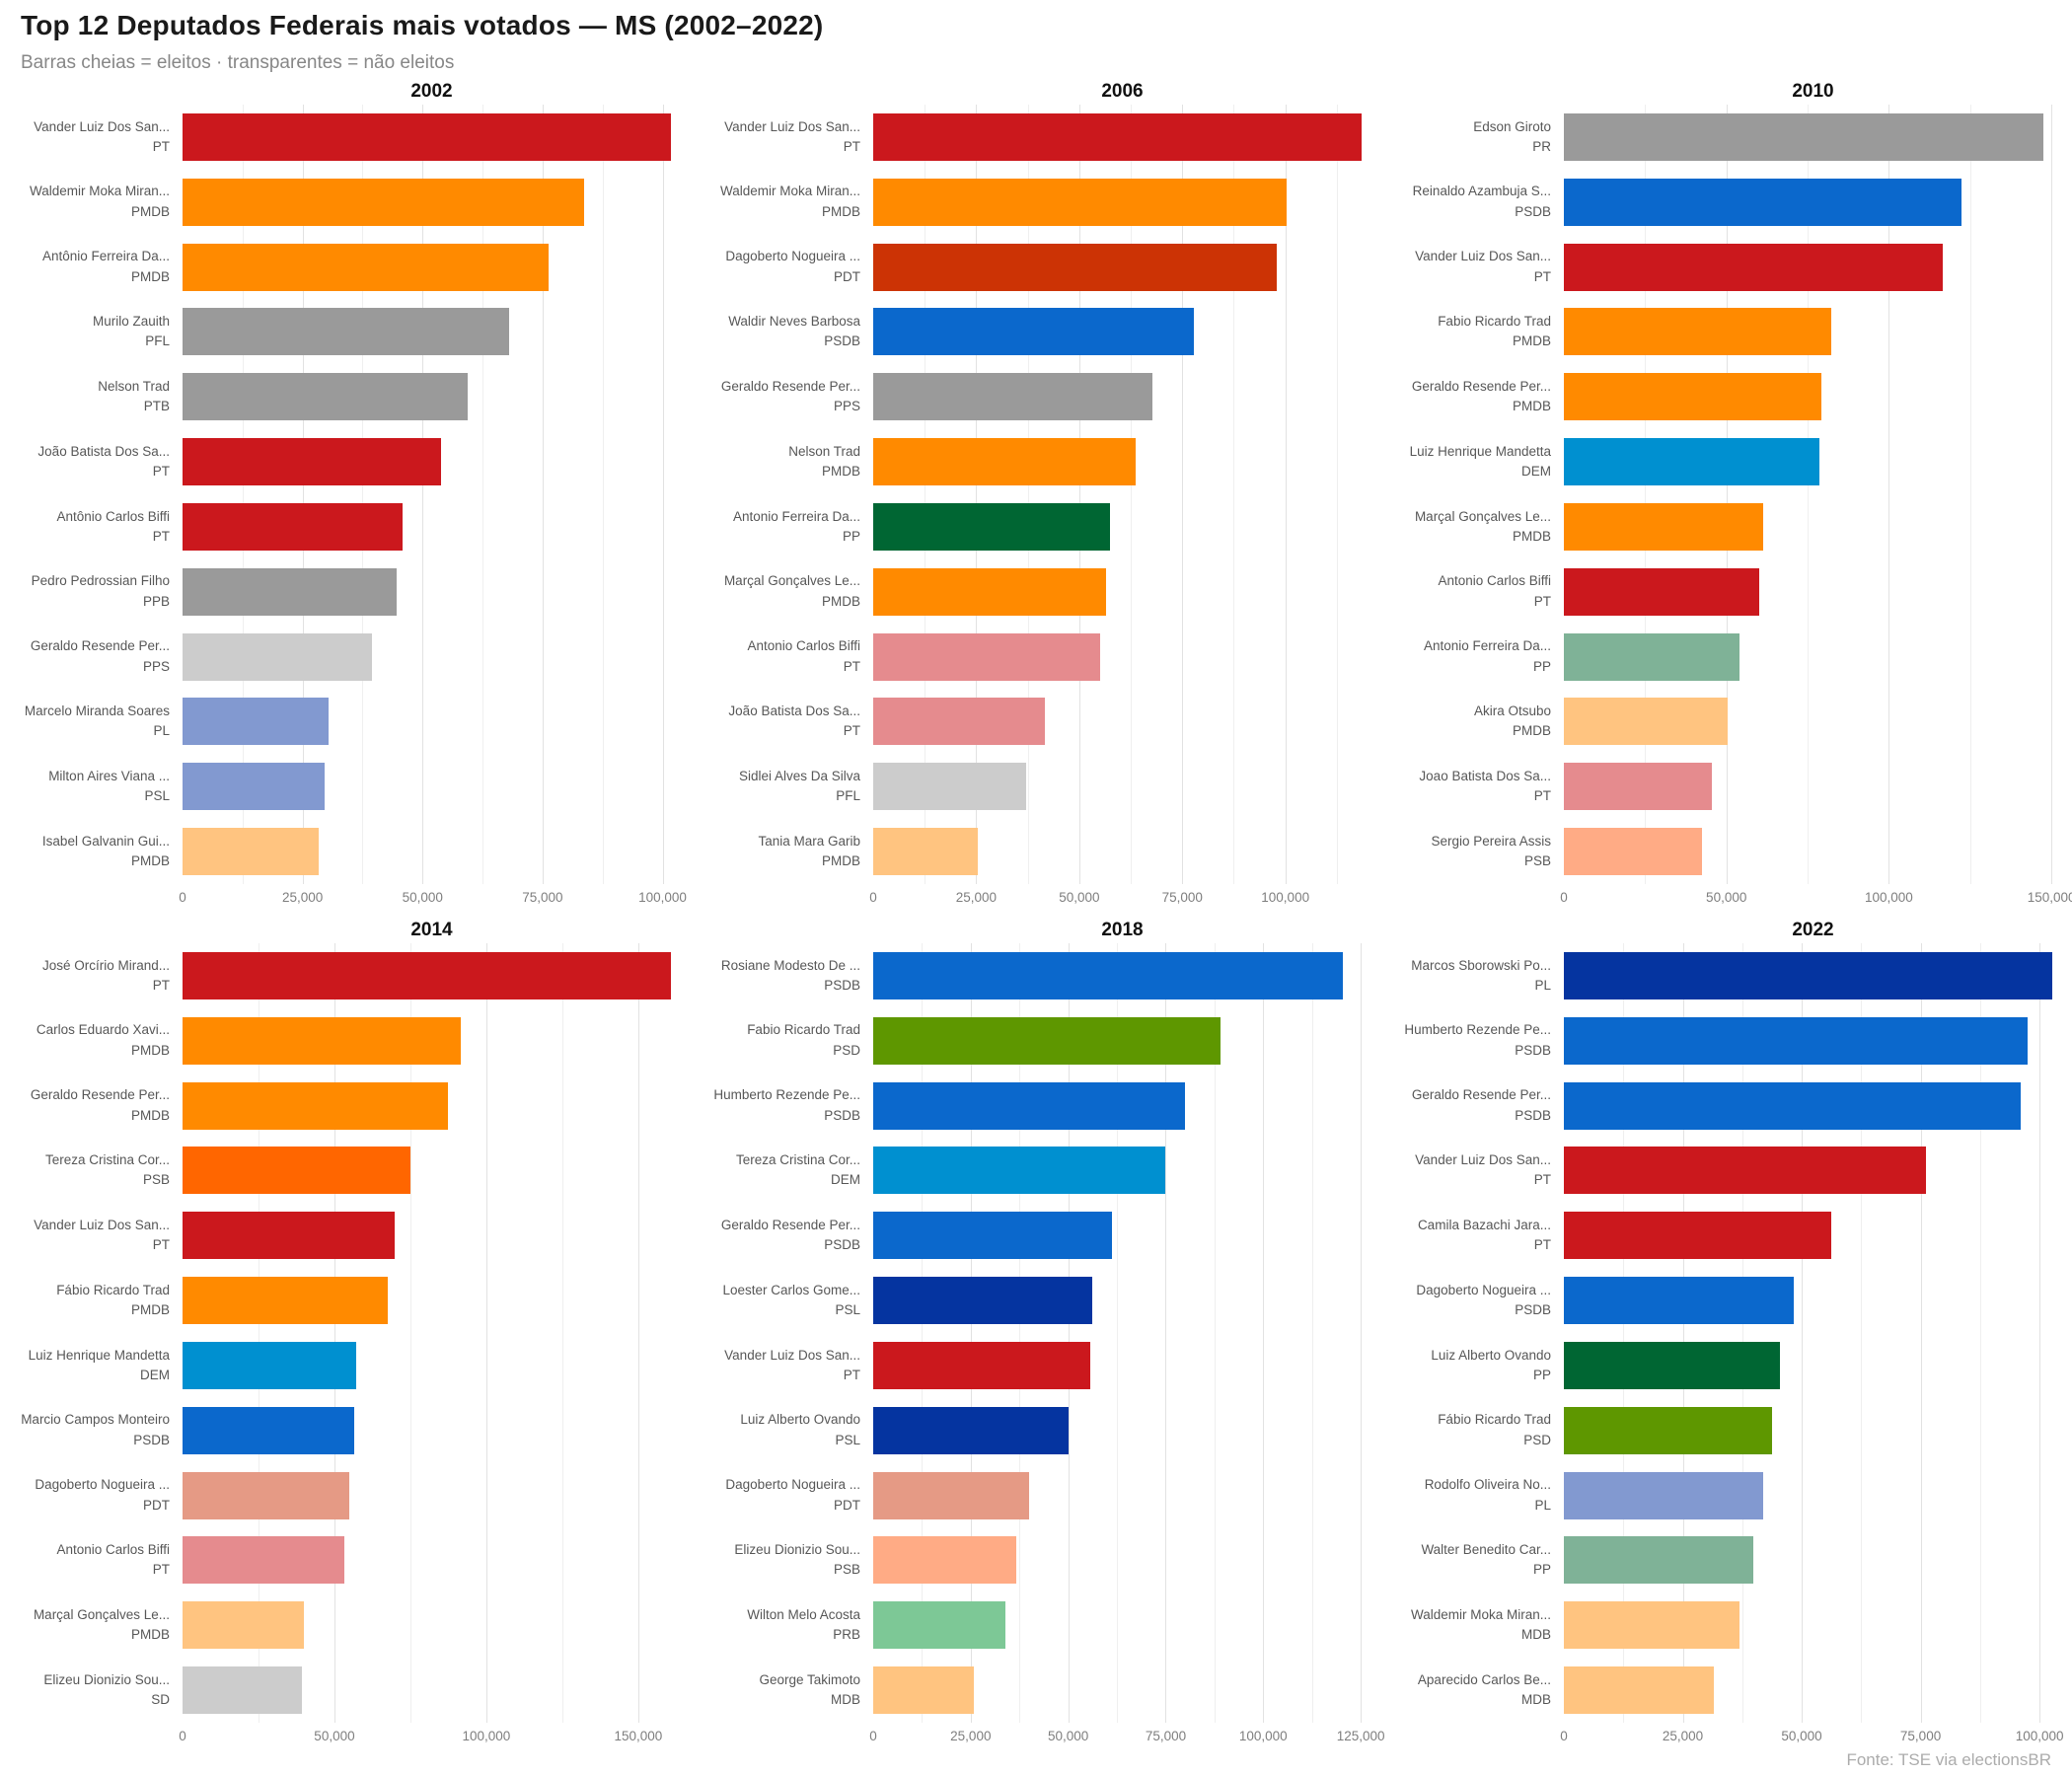 Image resolution: width=2072 pixels, height=1776 pixels. What do you see at coordinates (92, 1431) in the screenshot?
I see `bar-label: Marcio Campos Monteiro PSDB` at bounding box center [92, 1431].